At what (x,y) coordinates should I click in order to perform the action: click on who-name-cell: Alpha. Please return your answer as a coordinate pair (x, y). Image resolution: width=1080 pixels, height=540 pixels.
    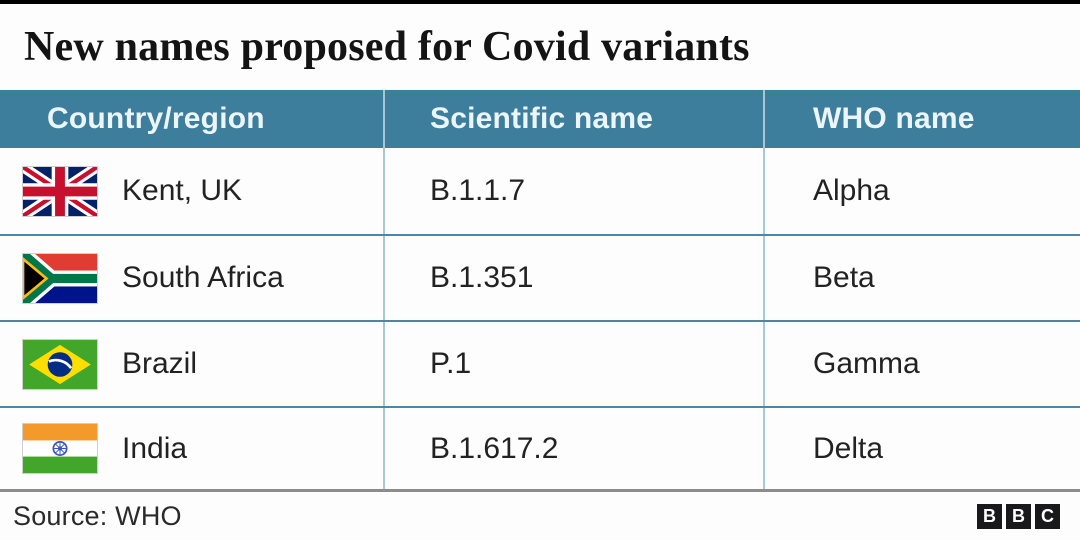
    Looking at the image, I should click on (921, 191).